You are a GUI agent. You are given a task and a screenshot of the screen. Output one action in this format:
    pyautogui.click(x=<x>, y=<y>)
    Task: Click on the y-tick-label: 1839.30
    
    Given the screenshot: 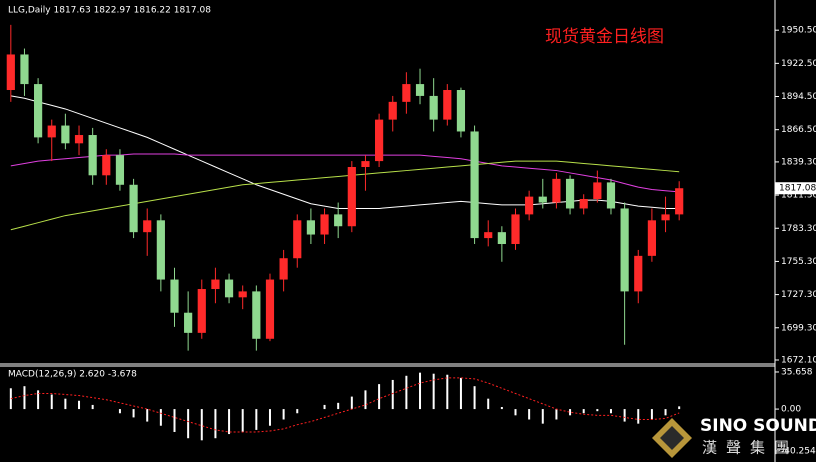 What is the action you would take?
    pyautogui.click(x=798, y=162)
    